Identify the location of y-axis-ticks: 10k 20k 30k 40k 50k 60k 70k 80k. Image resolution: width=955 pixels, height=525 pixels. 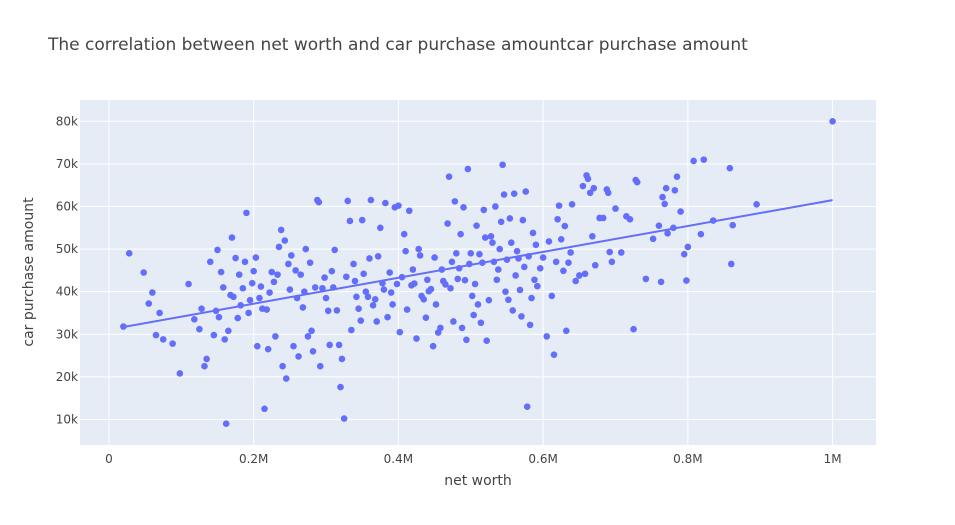
(67, 270).